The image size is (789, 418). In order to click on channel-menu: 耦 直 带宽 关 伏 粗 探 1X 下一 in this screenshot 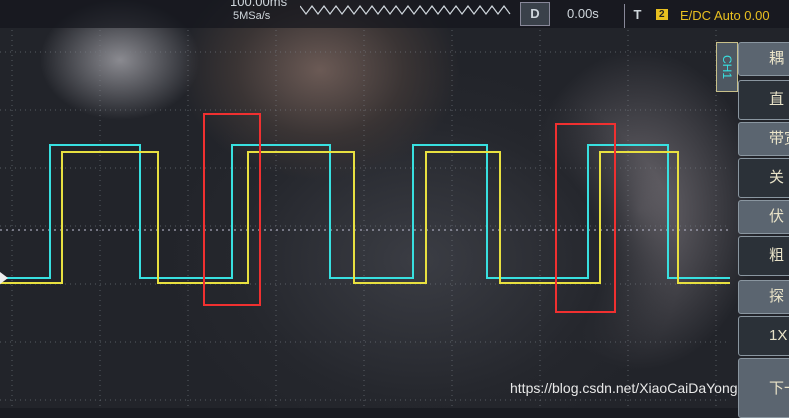, I will do `click(762, 229)`.